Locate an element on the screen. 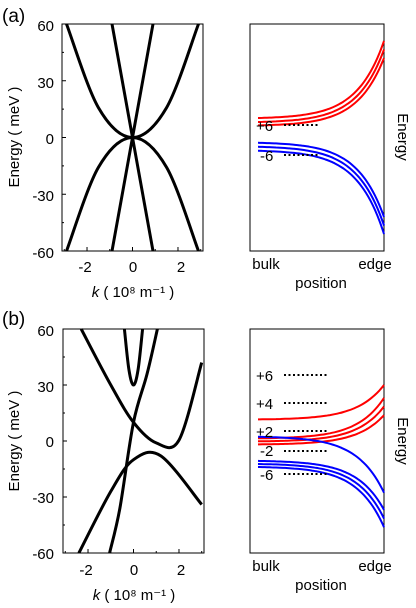 This screenshot has height=608, width=416. panel-a-x-edge-label: edge is located at coordinates (374, 264).